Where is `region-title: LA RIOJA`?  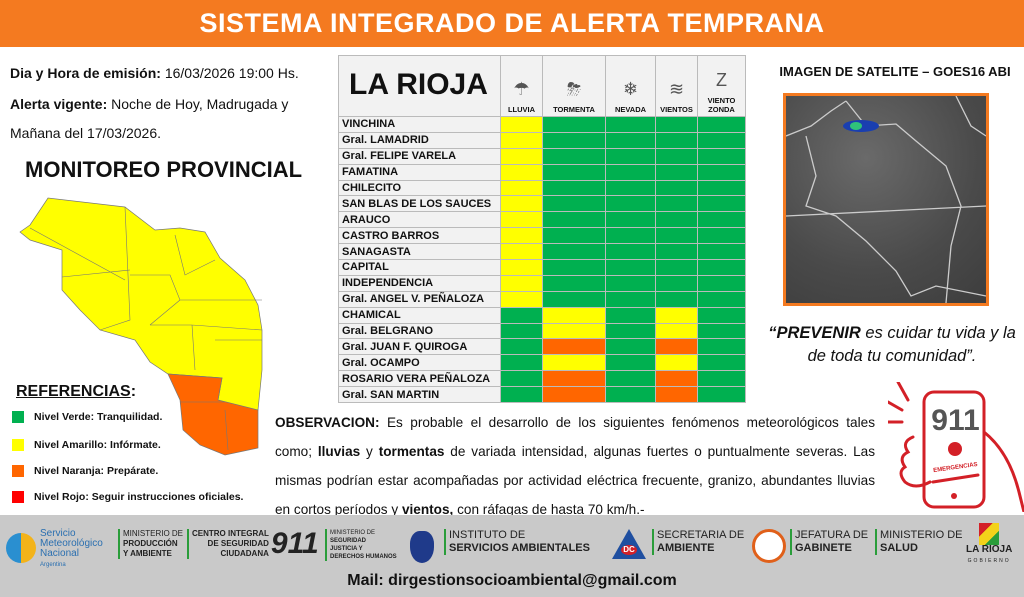
region-title: LA RIOJA is located at coordinates (419, 86).